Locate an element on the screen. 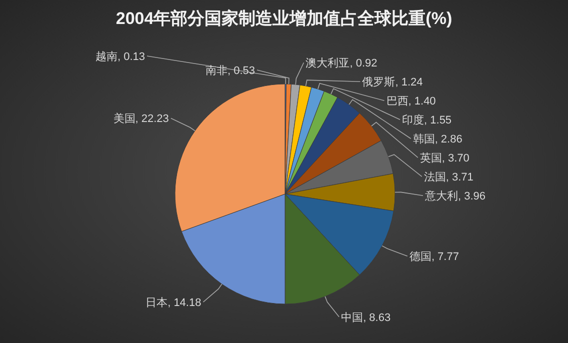 This screenshot has width=568, height=343. slice-label: 中国 is located at coordinates (352, 317).